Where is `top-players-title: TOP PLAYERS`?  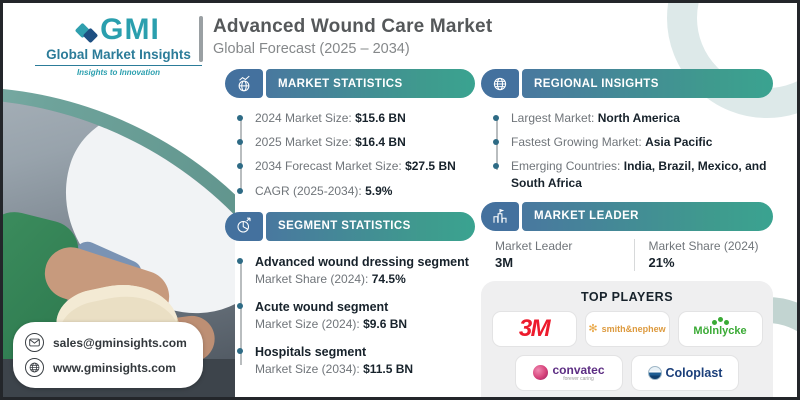
top-players-title: TOP PLAYERS is located at coordinates (627, 296).